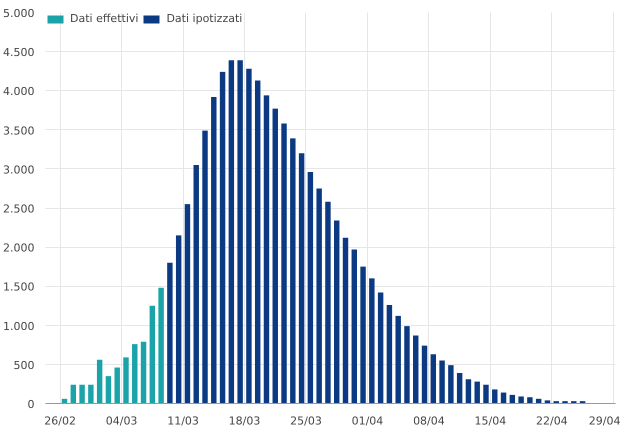 This screenshot has height=446, width=632. What do you see at coordinates (104, 18) in the screenshot?
I see `legend-label: Dati effettivi` at bounding box center [104, 18].